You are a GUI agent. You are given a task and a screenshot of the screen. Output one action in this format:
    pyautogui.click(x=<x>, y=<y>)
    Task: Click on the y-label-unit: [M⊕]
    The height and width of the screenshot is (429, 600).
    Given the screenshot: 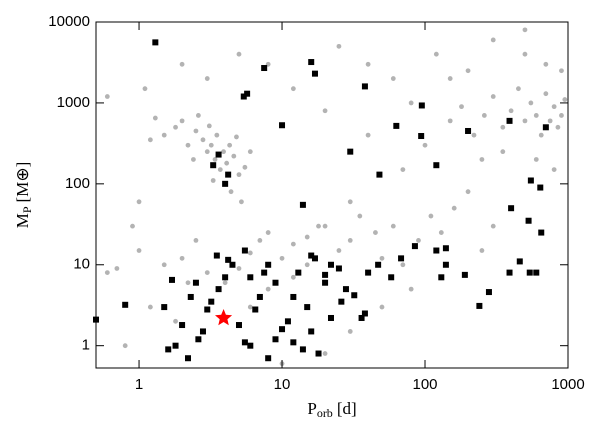 What is the action you would take?
    pyautogui.click(x=22, y=182)
    